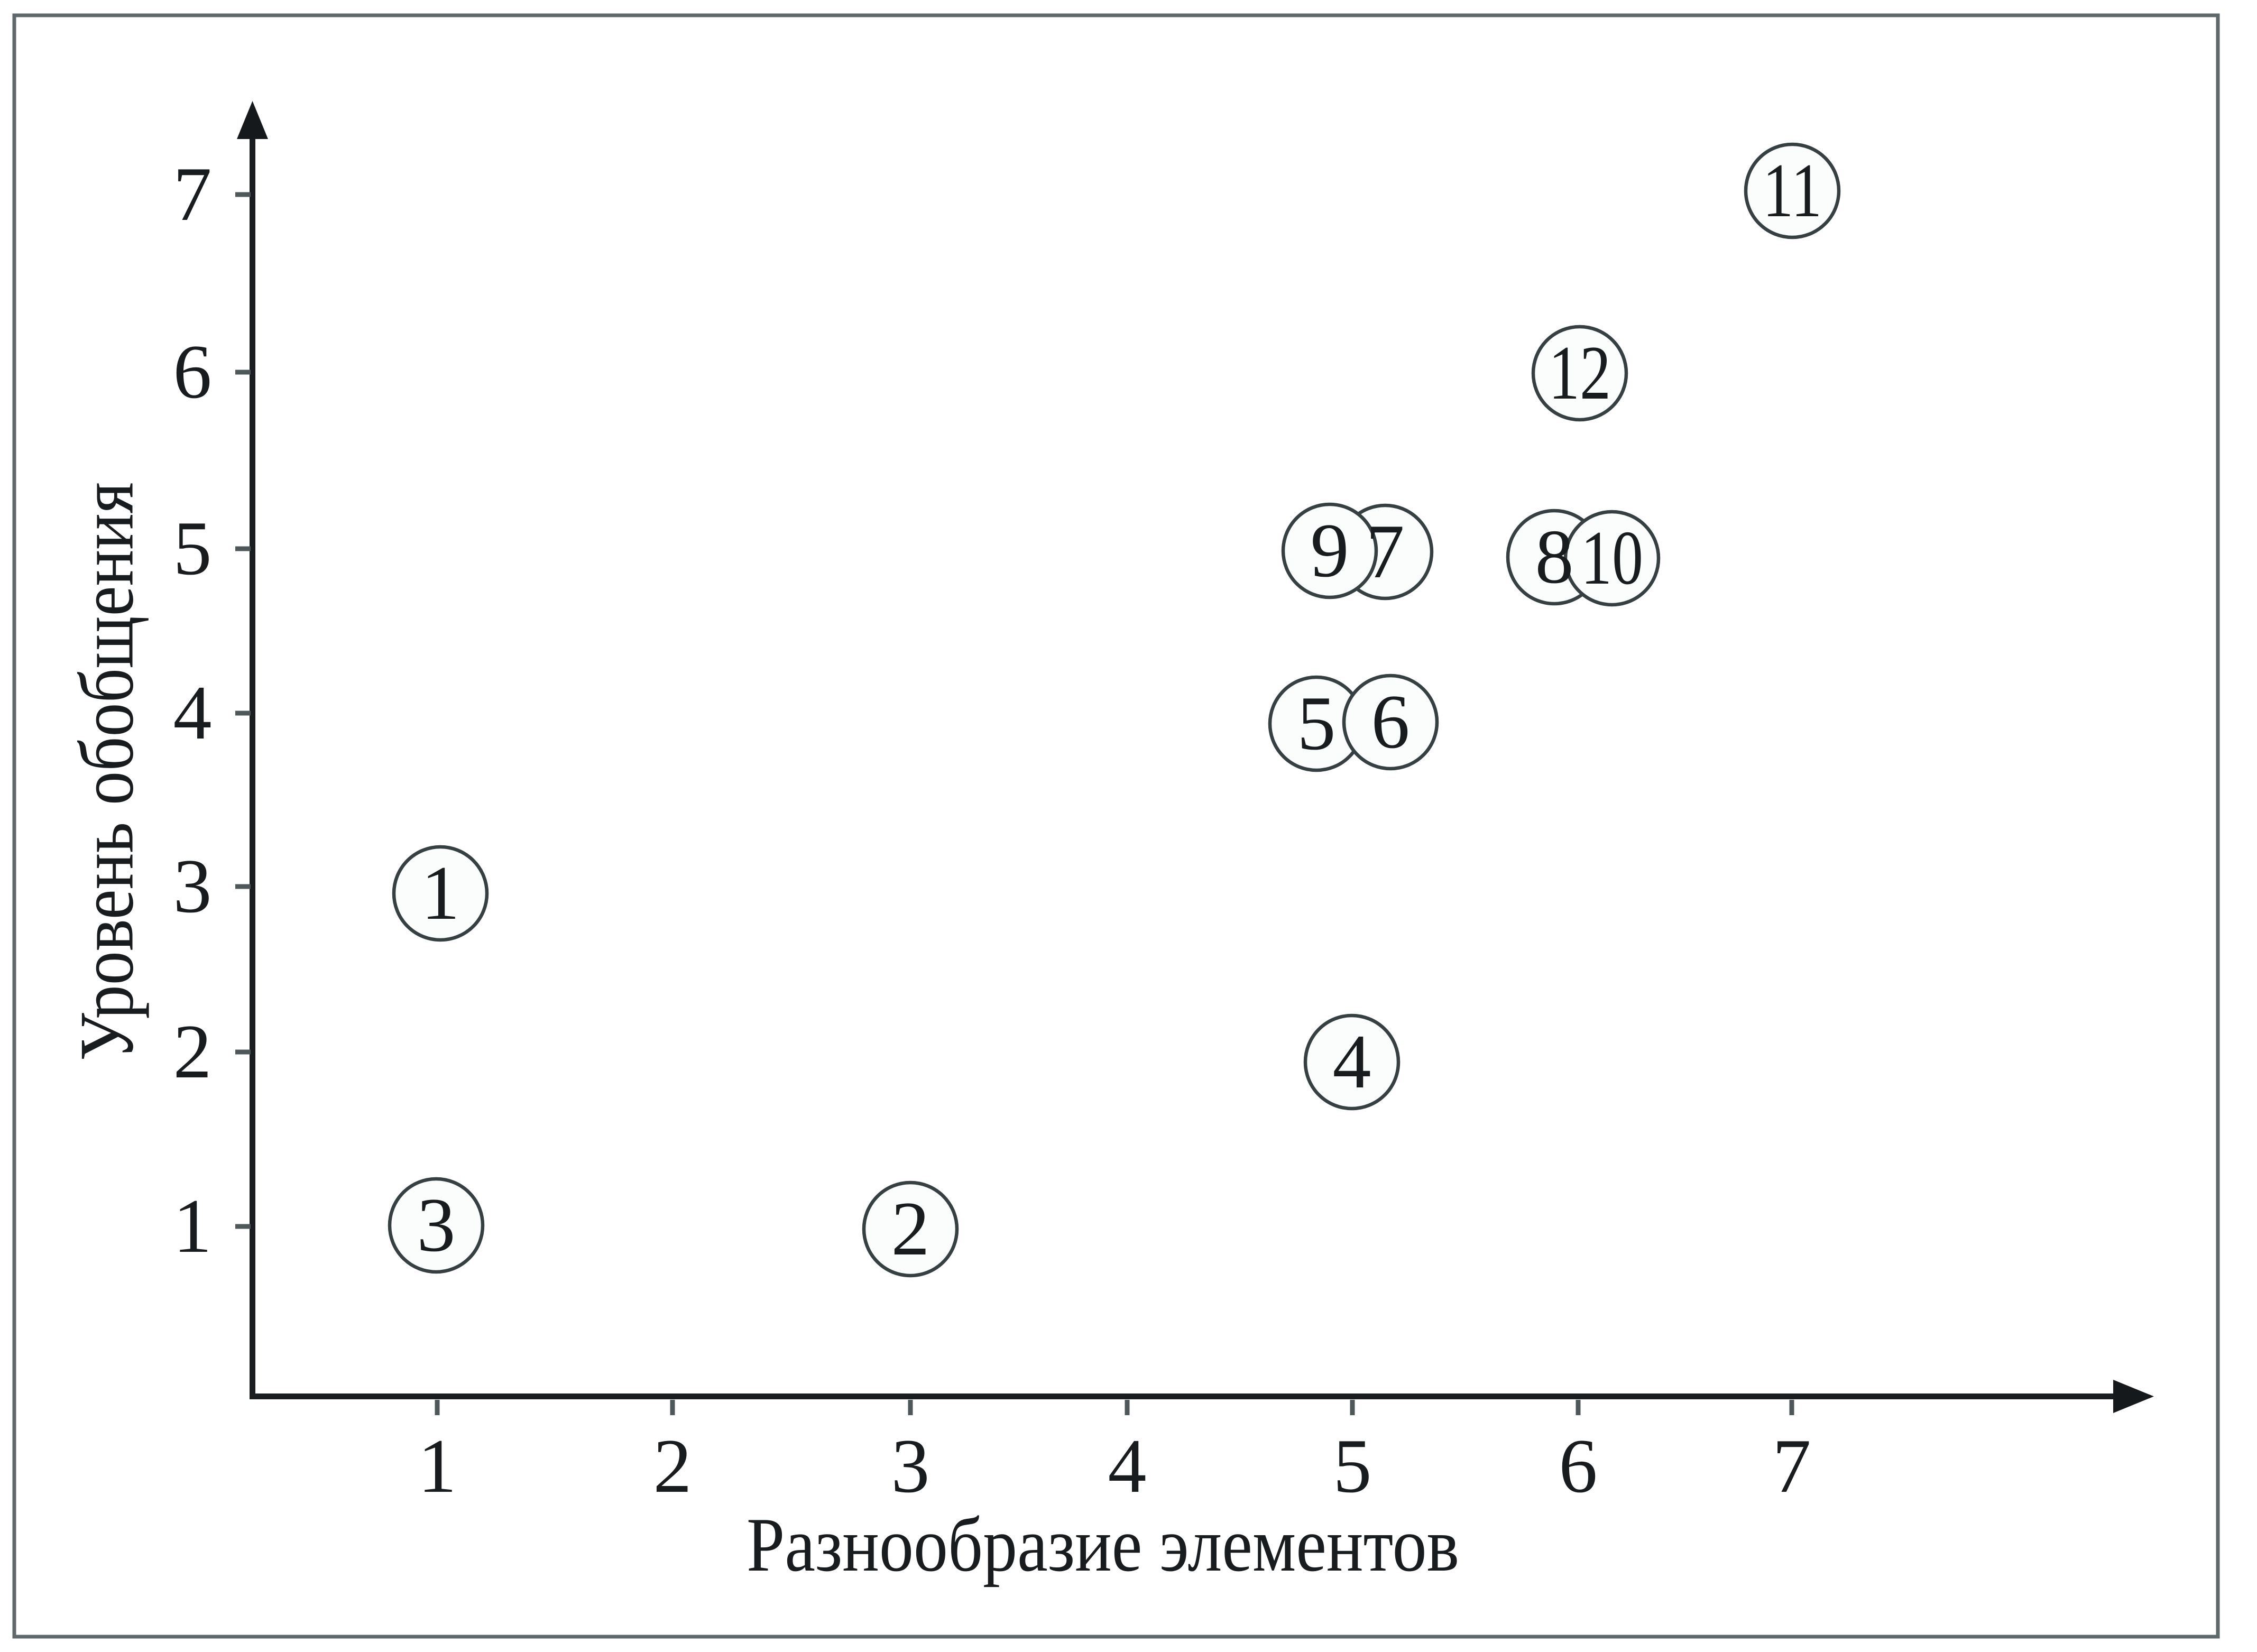 Image resolution: width=2257 pixels, height=1652 pixels. I want to click on svg-text: 12, so click(1580, 373).